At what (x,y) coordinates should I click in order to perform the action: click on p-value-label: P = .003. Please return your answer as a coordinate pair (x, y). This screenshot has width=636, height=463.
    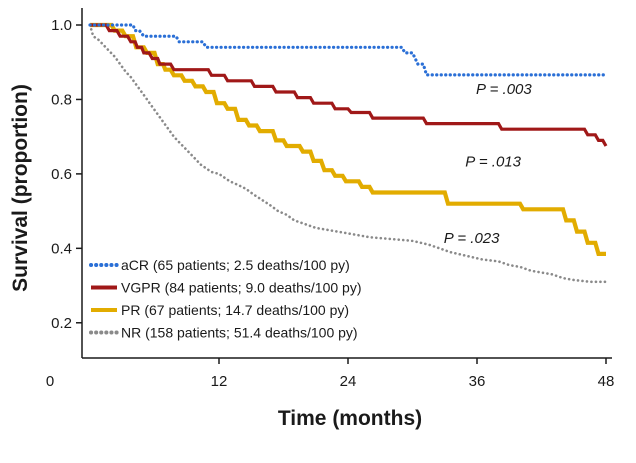
    Looking at the image, I should click on (504, 89).